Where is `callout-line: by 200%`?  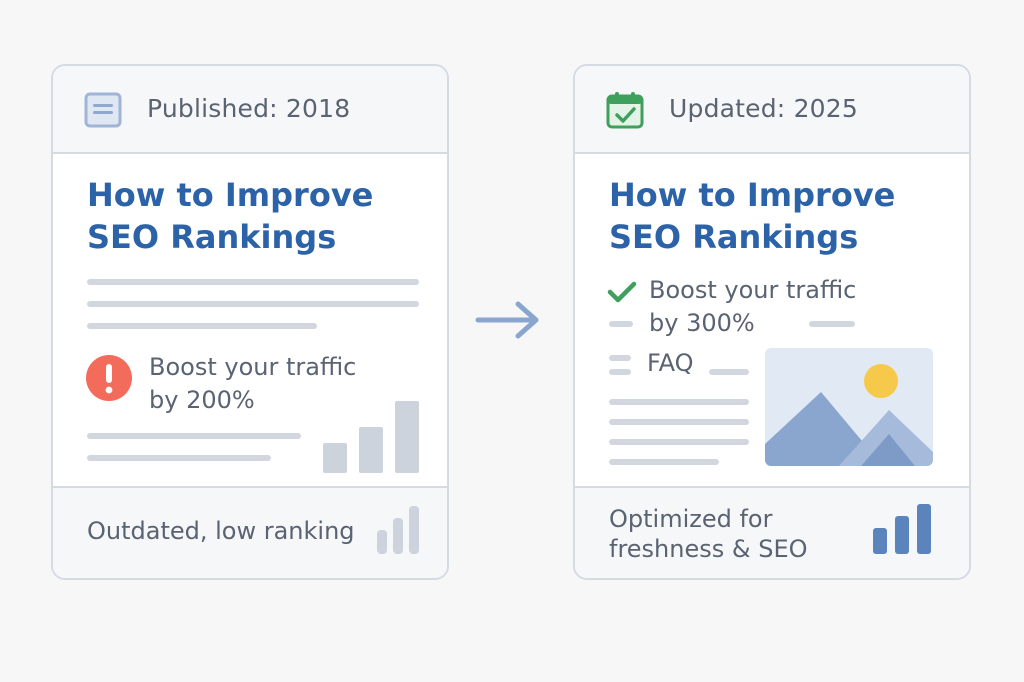 callout-line: by 200% is located at coordinates (202, 400).